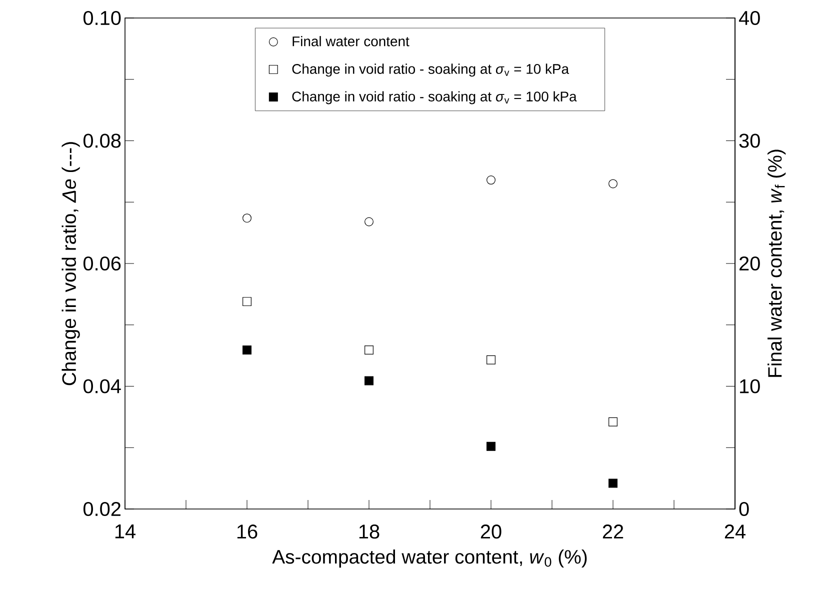 This screenshot has height=593, width=820. I want to click on x-axis-title: As-compacted water content, w$_{0}$ (%), so click(429, 558).